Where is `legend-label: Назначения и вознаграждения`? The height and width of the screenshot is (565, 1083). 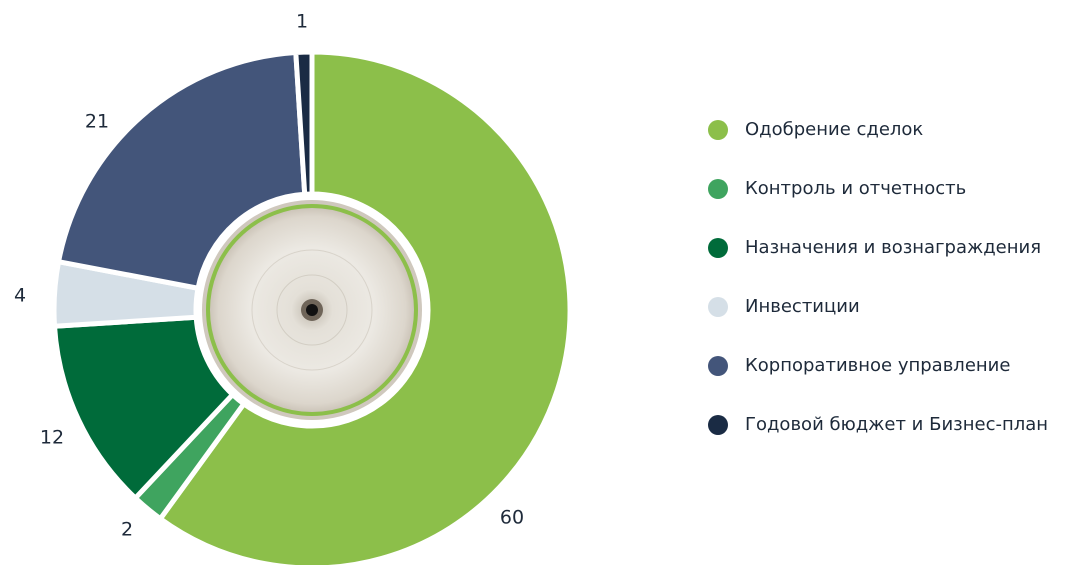 legend-label: Назначения и вознаграждения is located at coordinates (893, 247).